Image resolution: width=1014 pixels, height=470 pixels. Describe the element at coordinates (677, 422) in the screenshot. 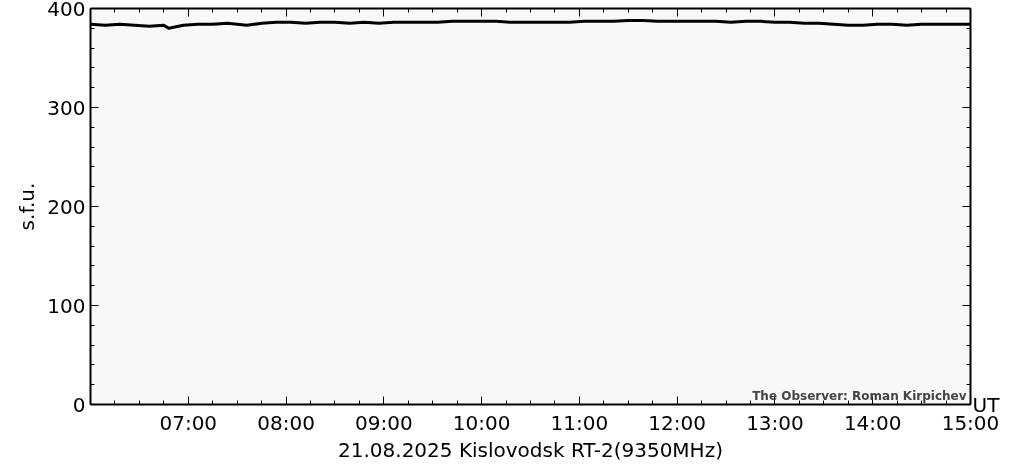

I see `x-tick-label: 12:00` at that location.